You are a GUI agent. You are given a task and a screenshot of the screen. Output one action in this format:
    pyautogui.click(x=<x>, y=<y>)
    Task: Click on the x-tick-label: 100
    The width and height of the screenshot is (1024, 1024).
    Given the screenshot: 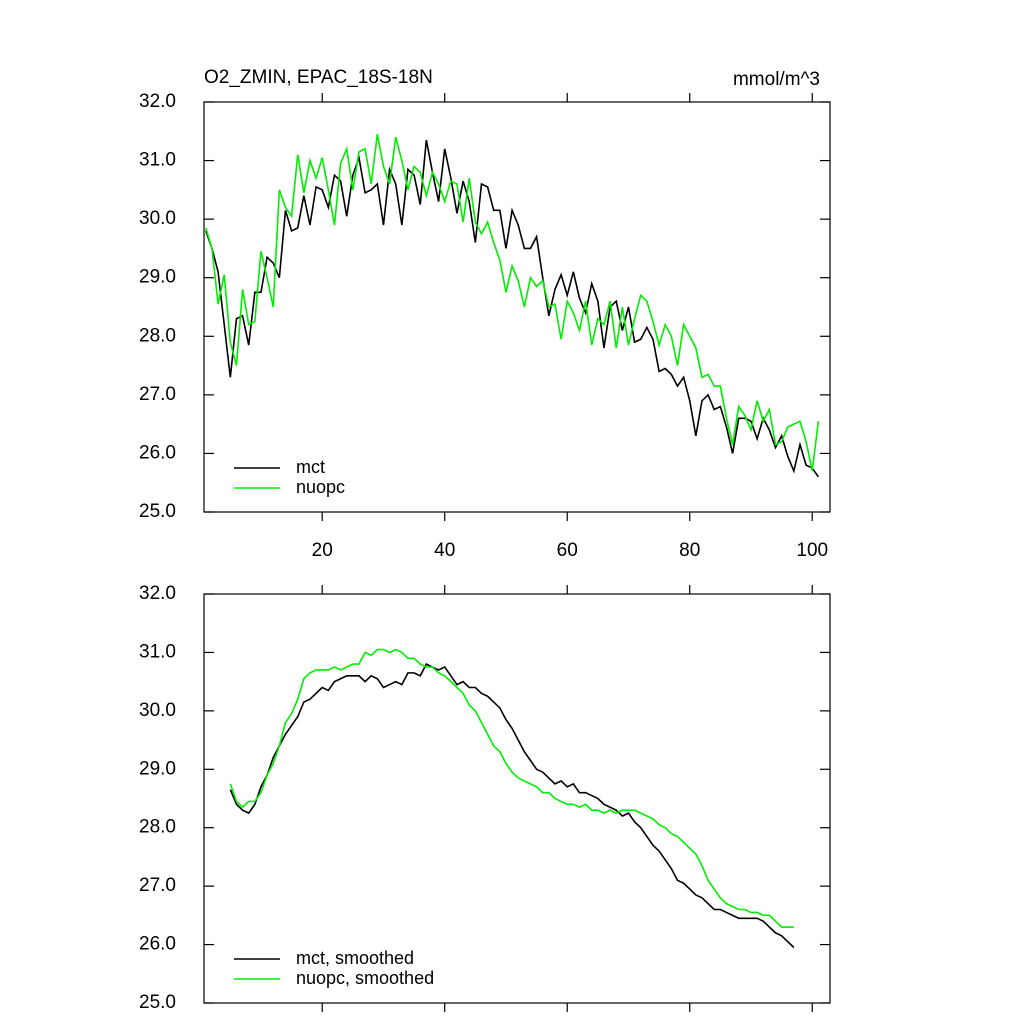 What is the action you would take?
    pyautogui.click(x=812, y=550)
    